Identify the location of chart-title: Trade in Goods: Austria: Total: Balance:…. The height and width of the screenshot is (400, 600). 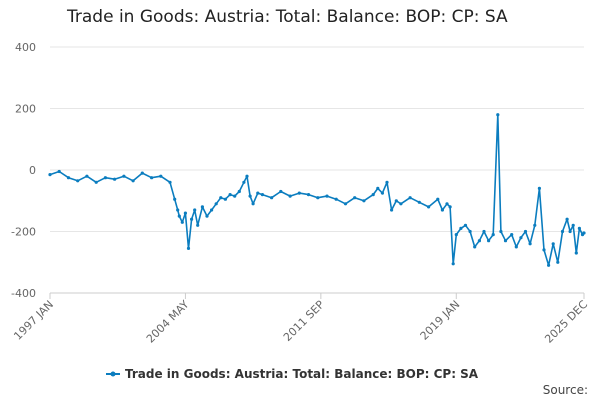
(287, 17).